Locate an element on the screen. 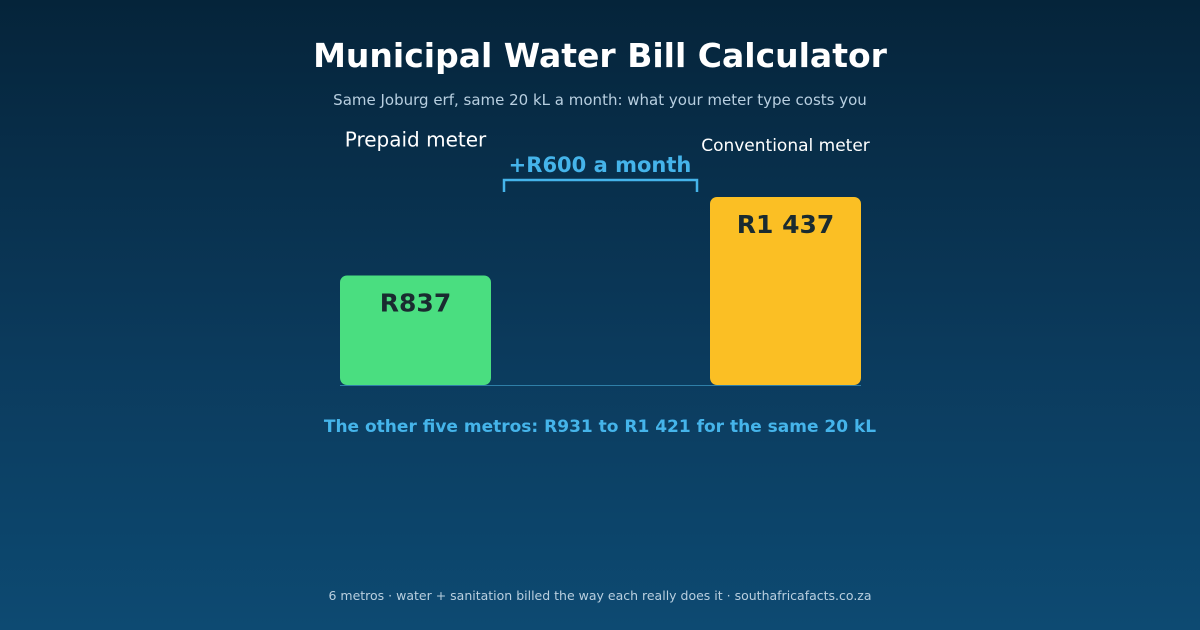 This screenshot has width=1200, height=630. difference-label: +R600 a month is located at coordinates (600, 165).